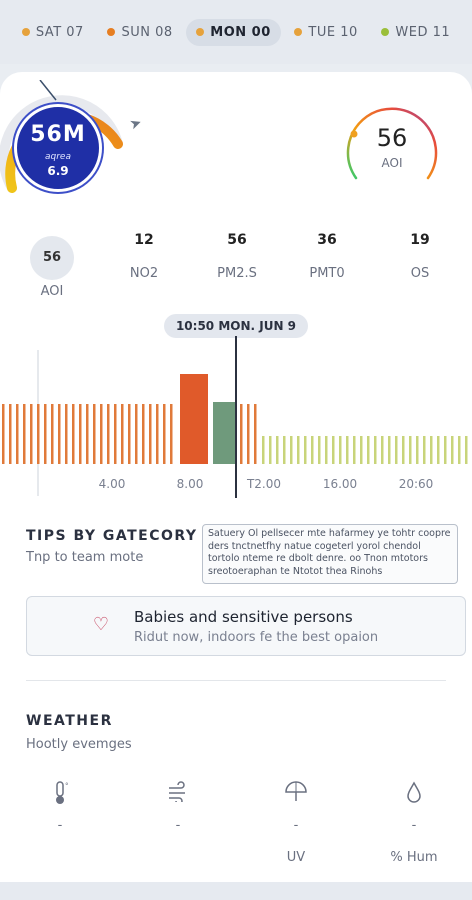 The image size is (472, 900). I want to click on pollutant-o3: 19 OS, so click(420, 256).